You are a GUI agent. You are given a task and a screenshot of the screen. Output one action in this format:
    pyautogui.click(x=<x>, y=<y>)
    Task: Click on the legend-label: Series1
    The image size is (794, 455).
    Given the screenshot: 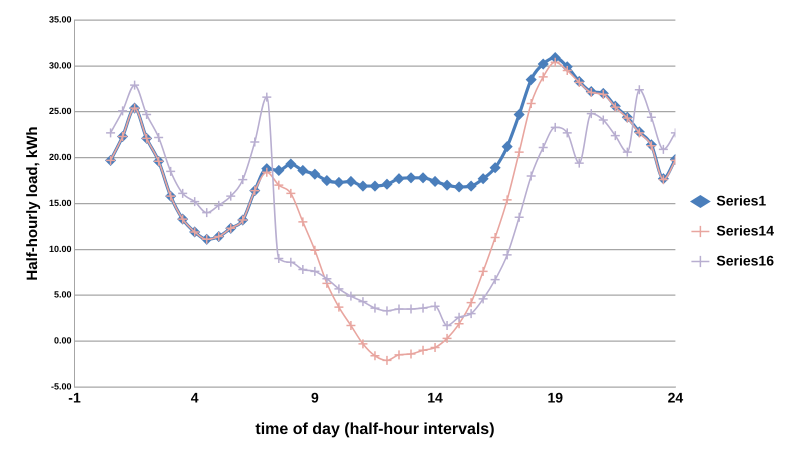 What is the action you would take?
    pyautogui.click(x=741, y=200)
    